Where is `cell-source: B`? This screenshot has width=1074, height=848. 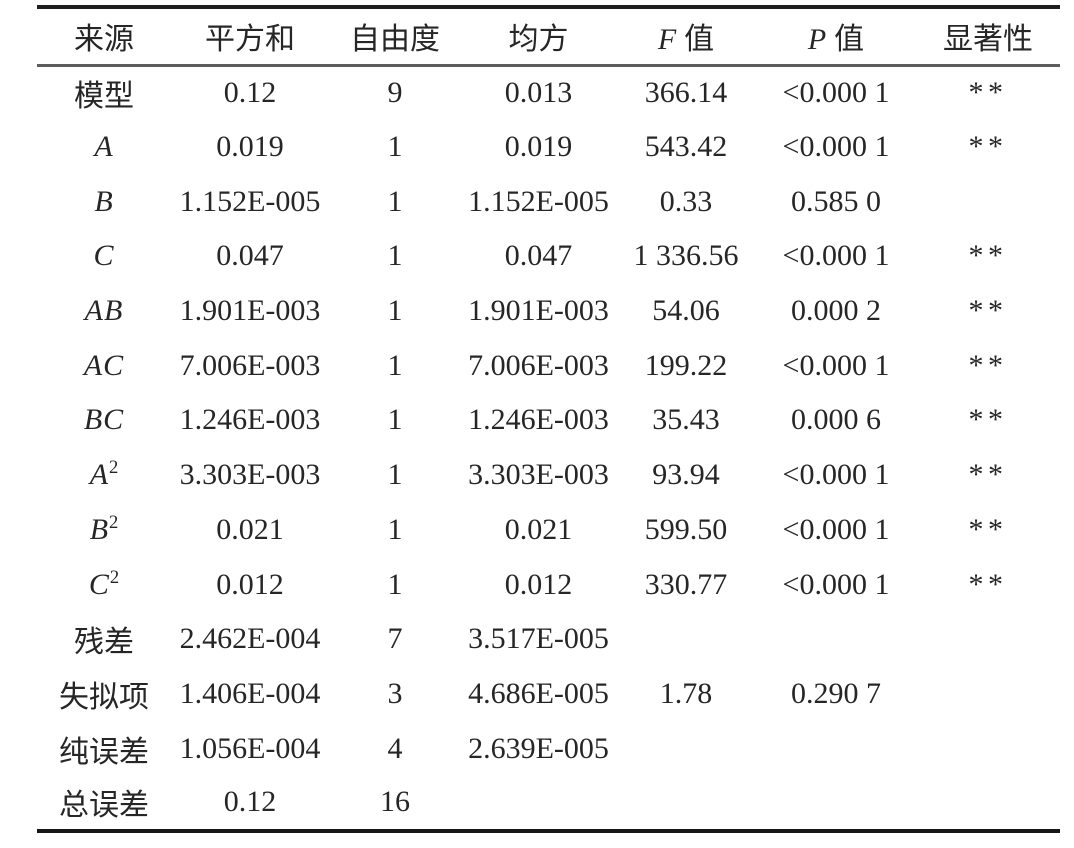
cell-source: B is located at coordinates (104, 201).